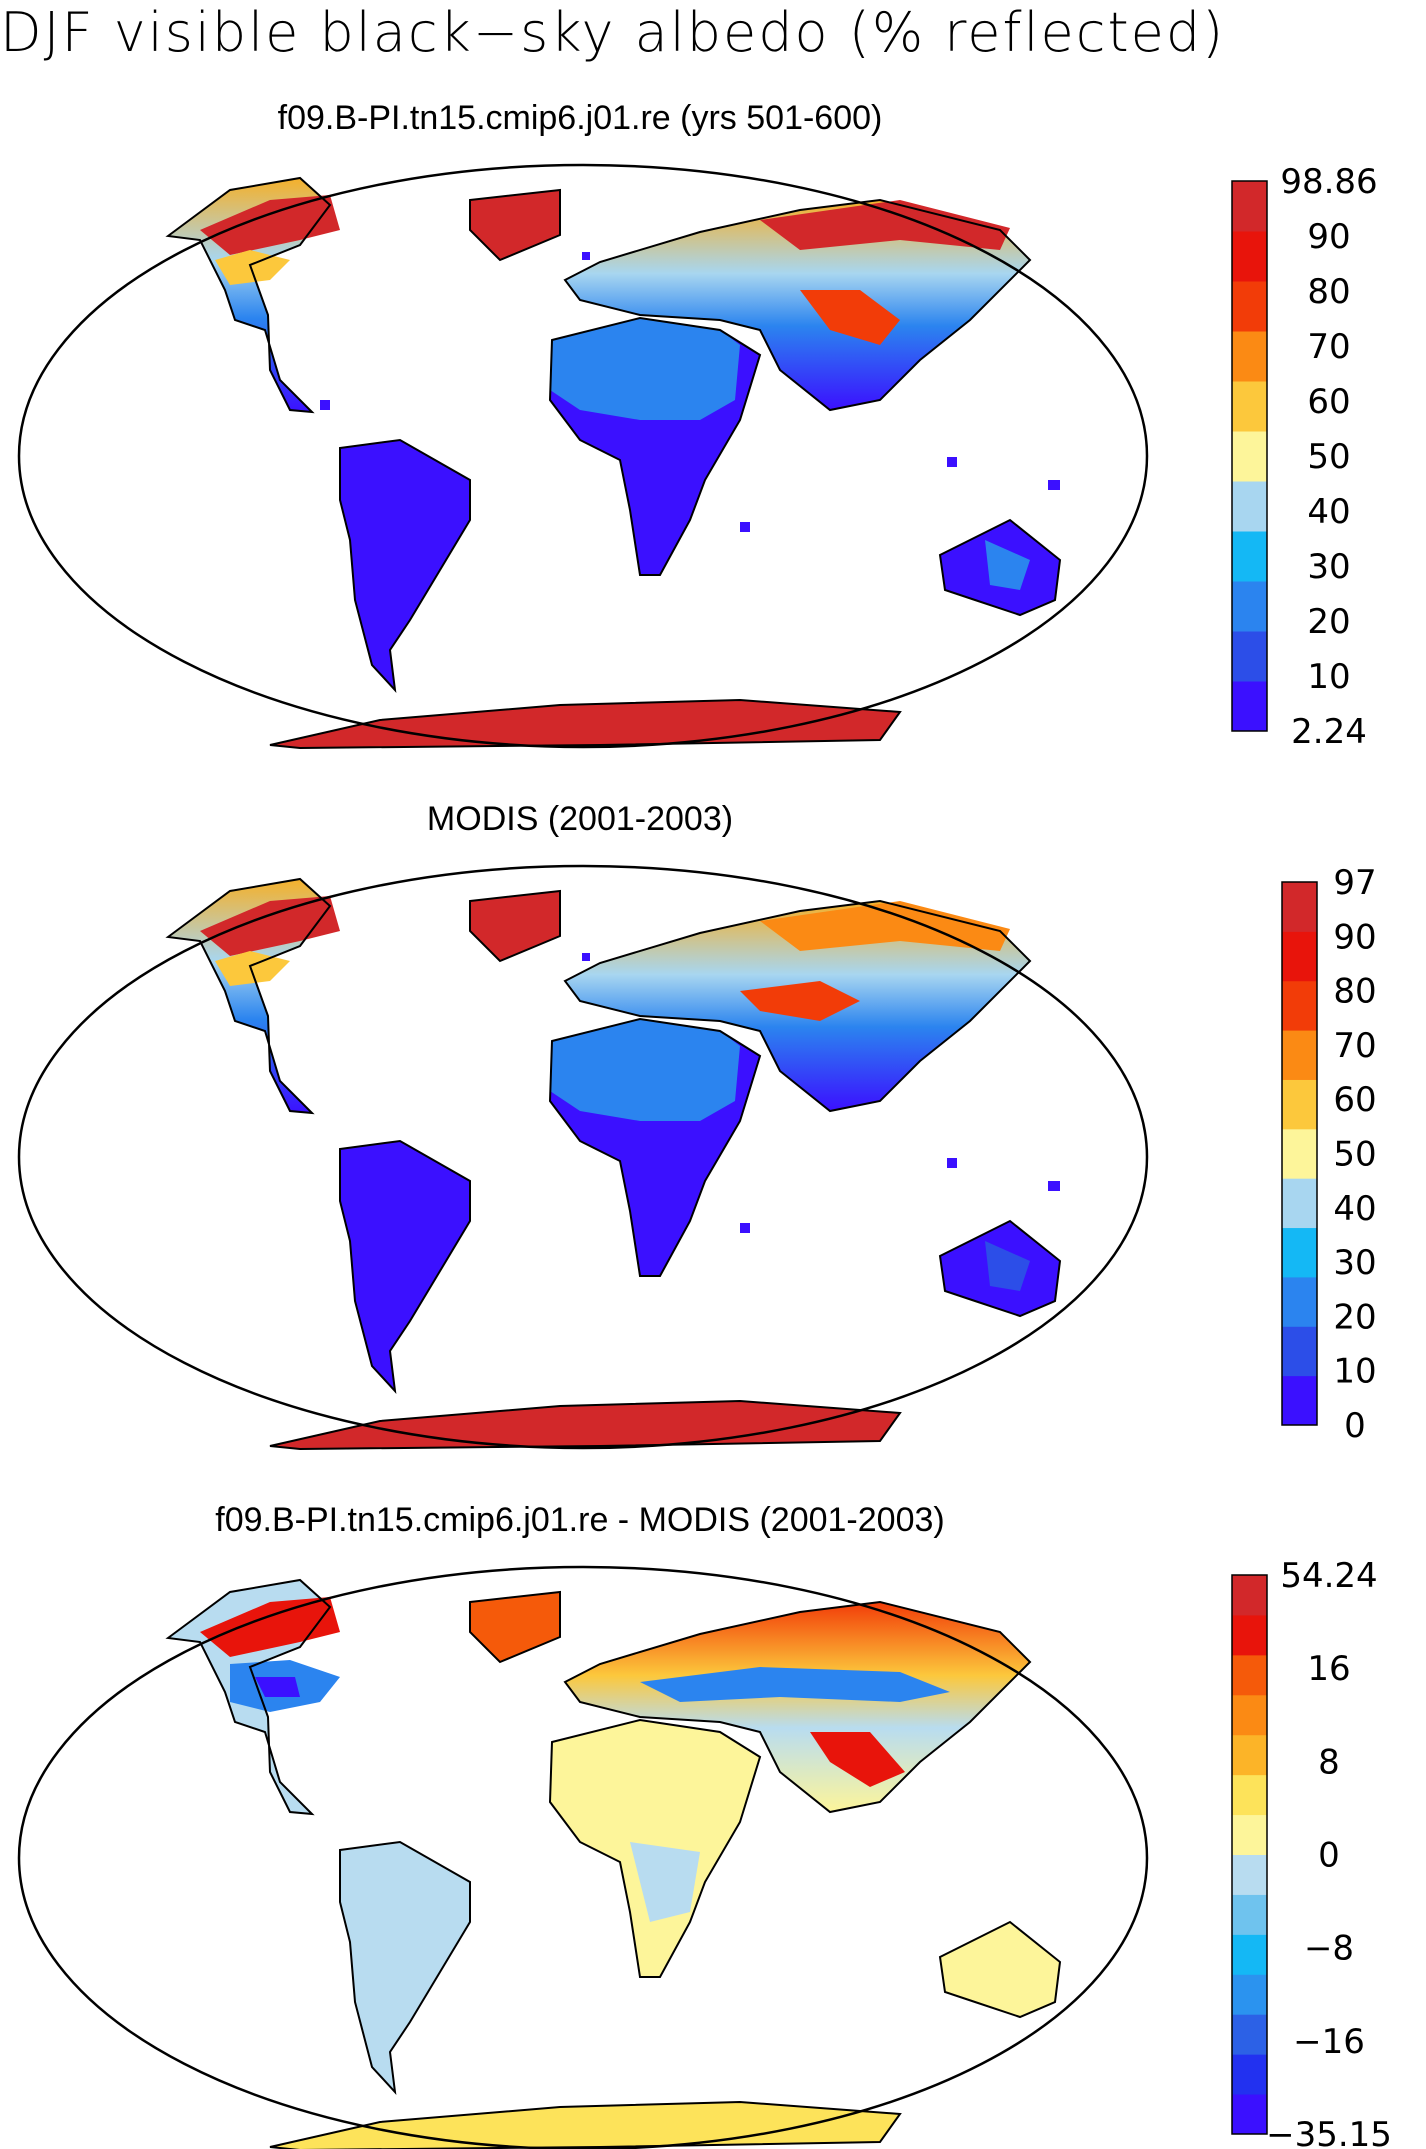 The height and width of the screenshot is (2149, 1426). I want to click on colorbar-1: 98.86 90 80 70 60 50 40 30 20 10 2.24, so click(1304, 457).